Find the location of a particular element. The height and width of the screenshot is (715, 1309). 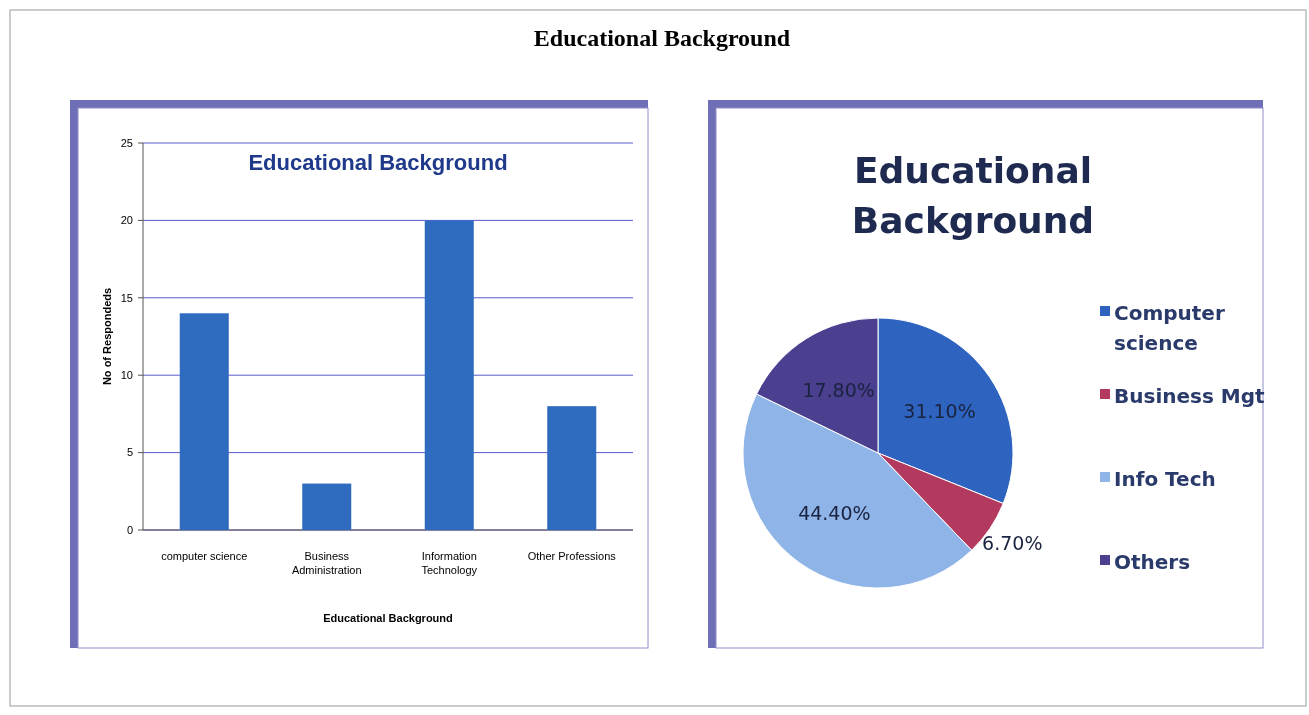

data-label: 17.80% is located at coordinates (838, 389).